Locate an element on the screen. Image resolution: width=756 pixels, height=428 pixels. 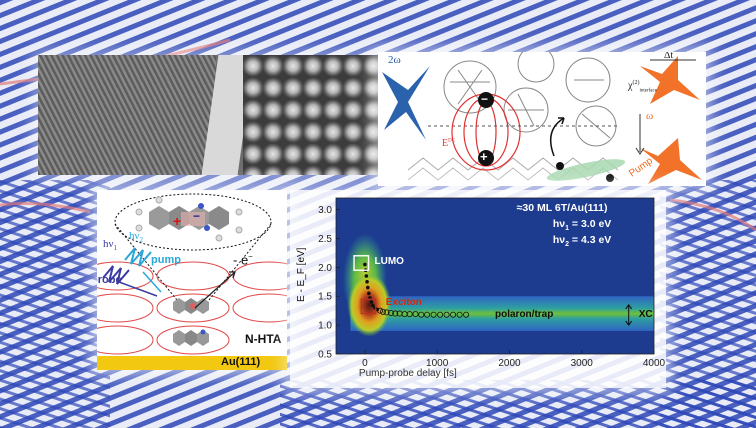
molecule-scheme-graphic: + − is located at coordinates (192, 281).